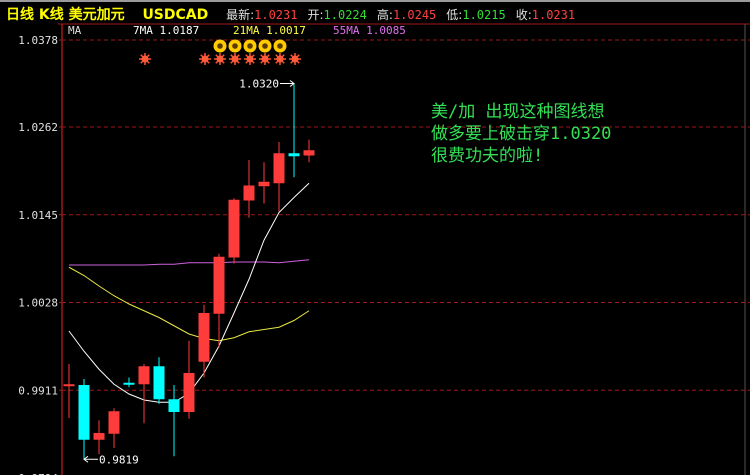 The width and height of the screenshot is (750, 475). What do you see at coordinates (484, 15) in the screenshot?
I see `quote-value: 1.0215` at bounding box center [484, 15].